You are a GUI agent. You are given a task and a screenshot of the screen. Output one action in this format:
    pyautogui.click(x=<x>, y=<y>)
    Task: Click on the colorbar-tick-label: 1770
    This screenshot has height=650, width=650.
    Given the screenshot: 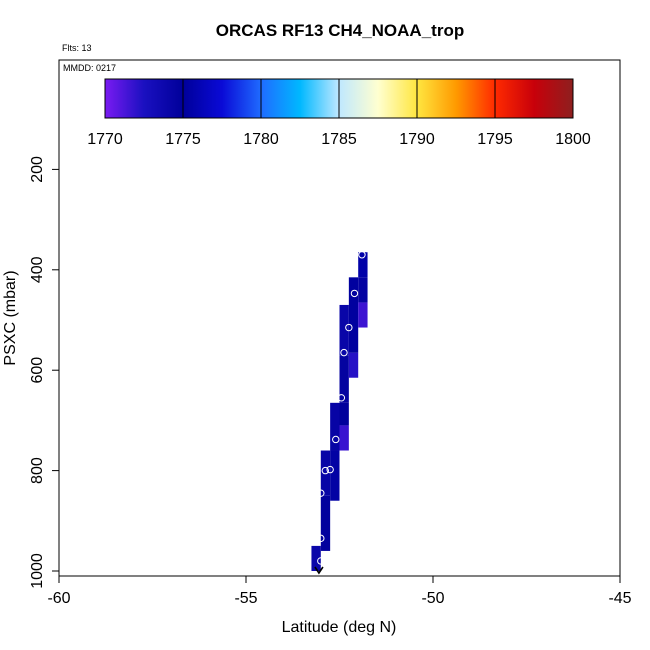 What is the action you would take?
    pyautogui.click(x=105, y=139)
    